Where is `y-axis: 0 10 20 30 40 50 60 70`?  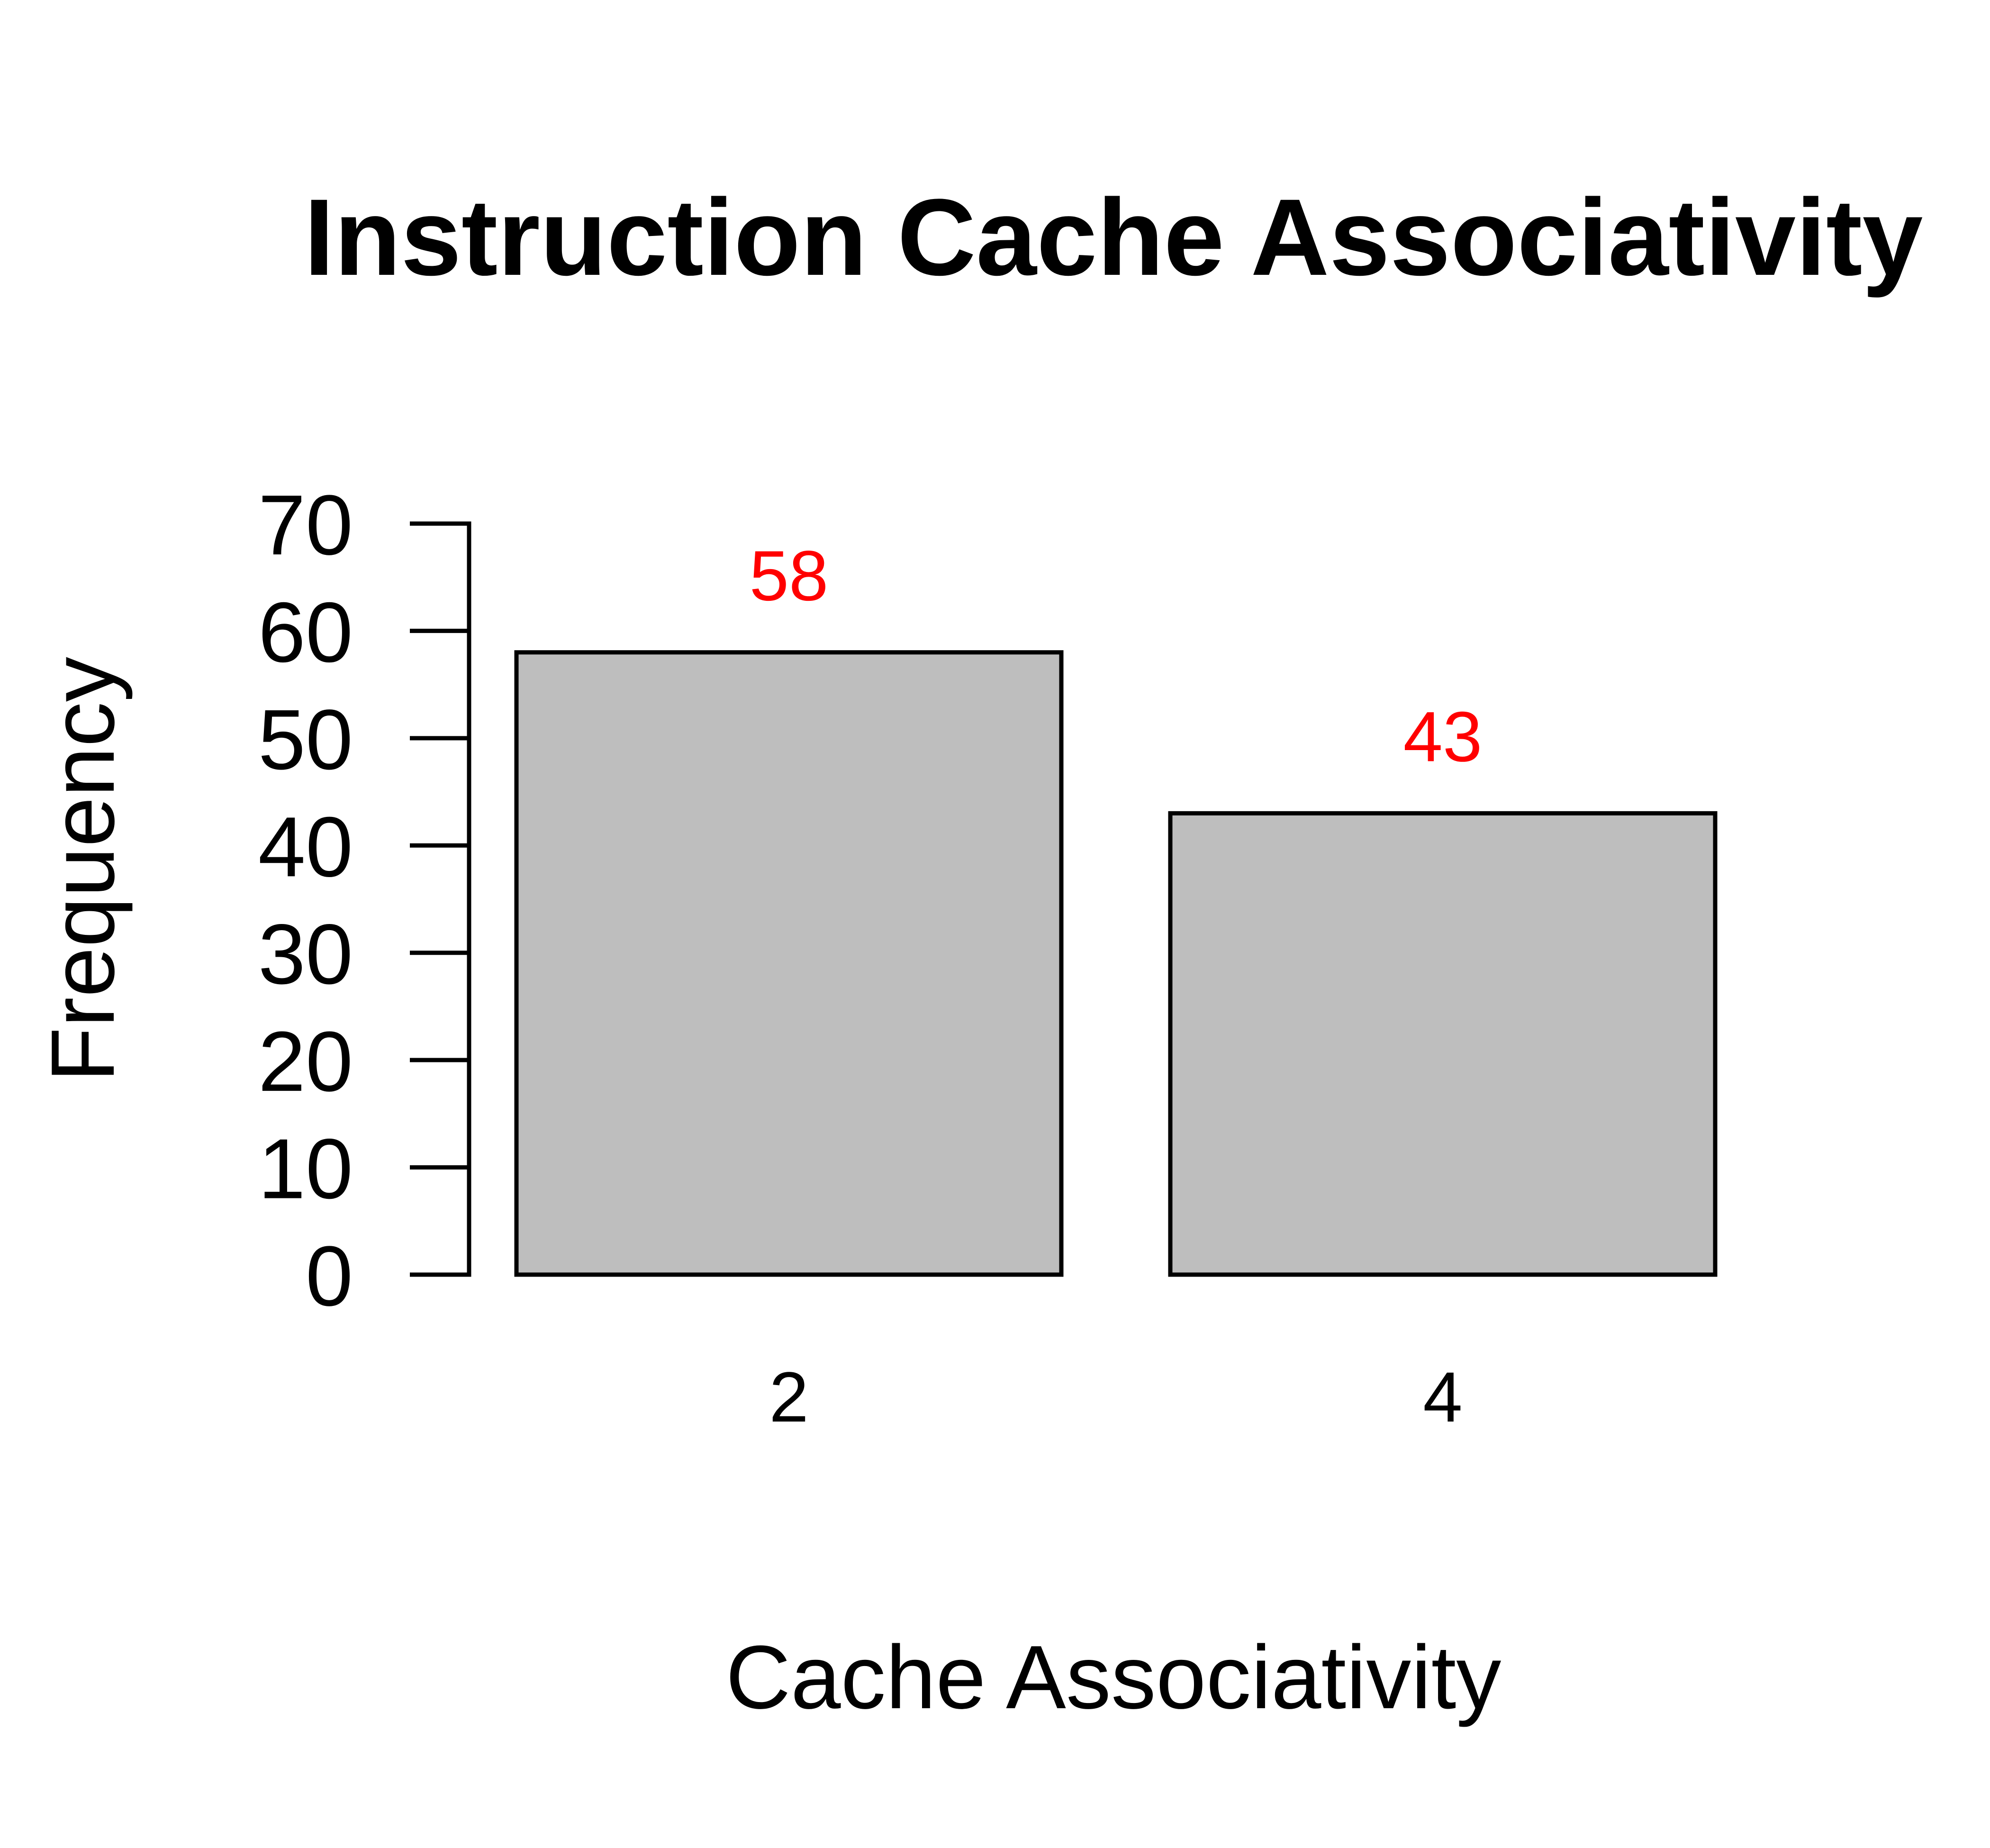
y-axis: 0 10 20 30 40 50 60 70 is located at coordinates (364, 901).